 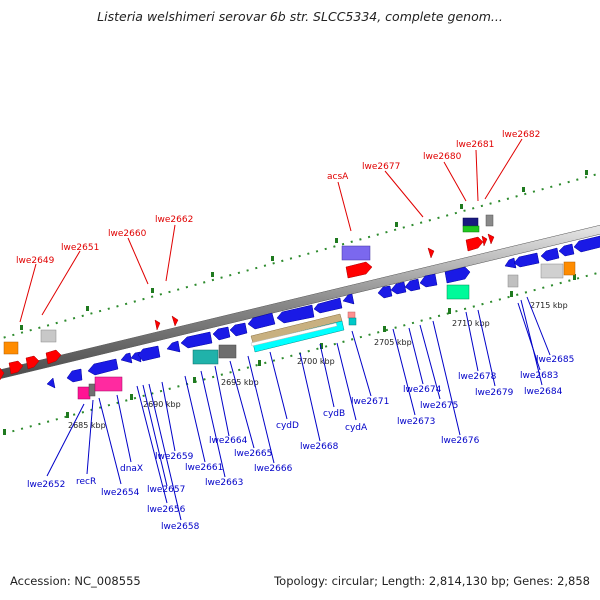 I want to click on gene-block-orange, so click(x=11, y=348).